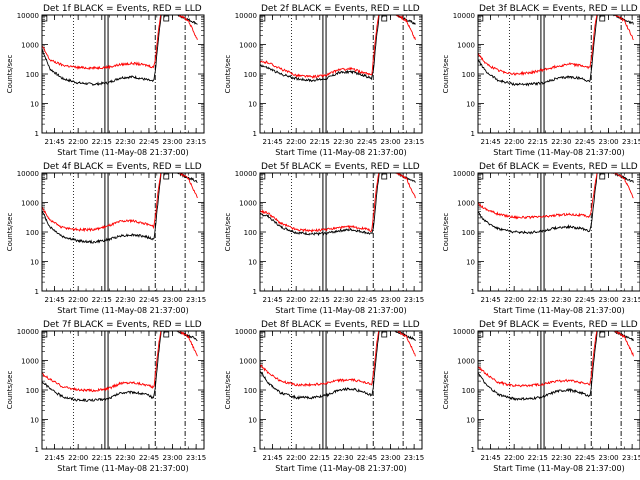 The width and height of the screenshot is (640, 480). What do you see at coordinates (558, 325) in the screenshot?
I see `panel-title: Det 9f BLACK = Events, RED = LLD` at bounding box center [558, 325].